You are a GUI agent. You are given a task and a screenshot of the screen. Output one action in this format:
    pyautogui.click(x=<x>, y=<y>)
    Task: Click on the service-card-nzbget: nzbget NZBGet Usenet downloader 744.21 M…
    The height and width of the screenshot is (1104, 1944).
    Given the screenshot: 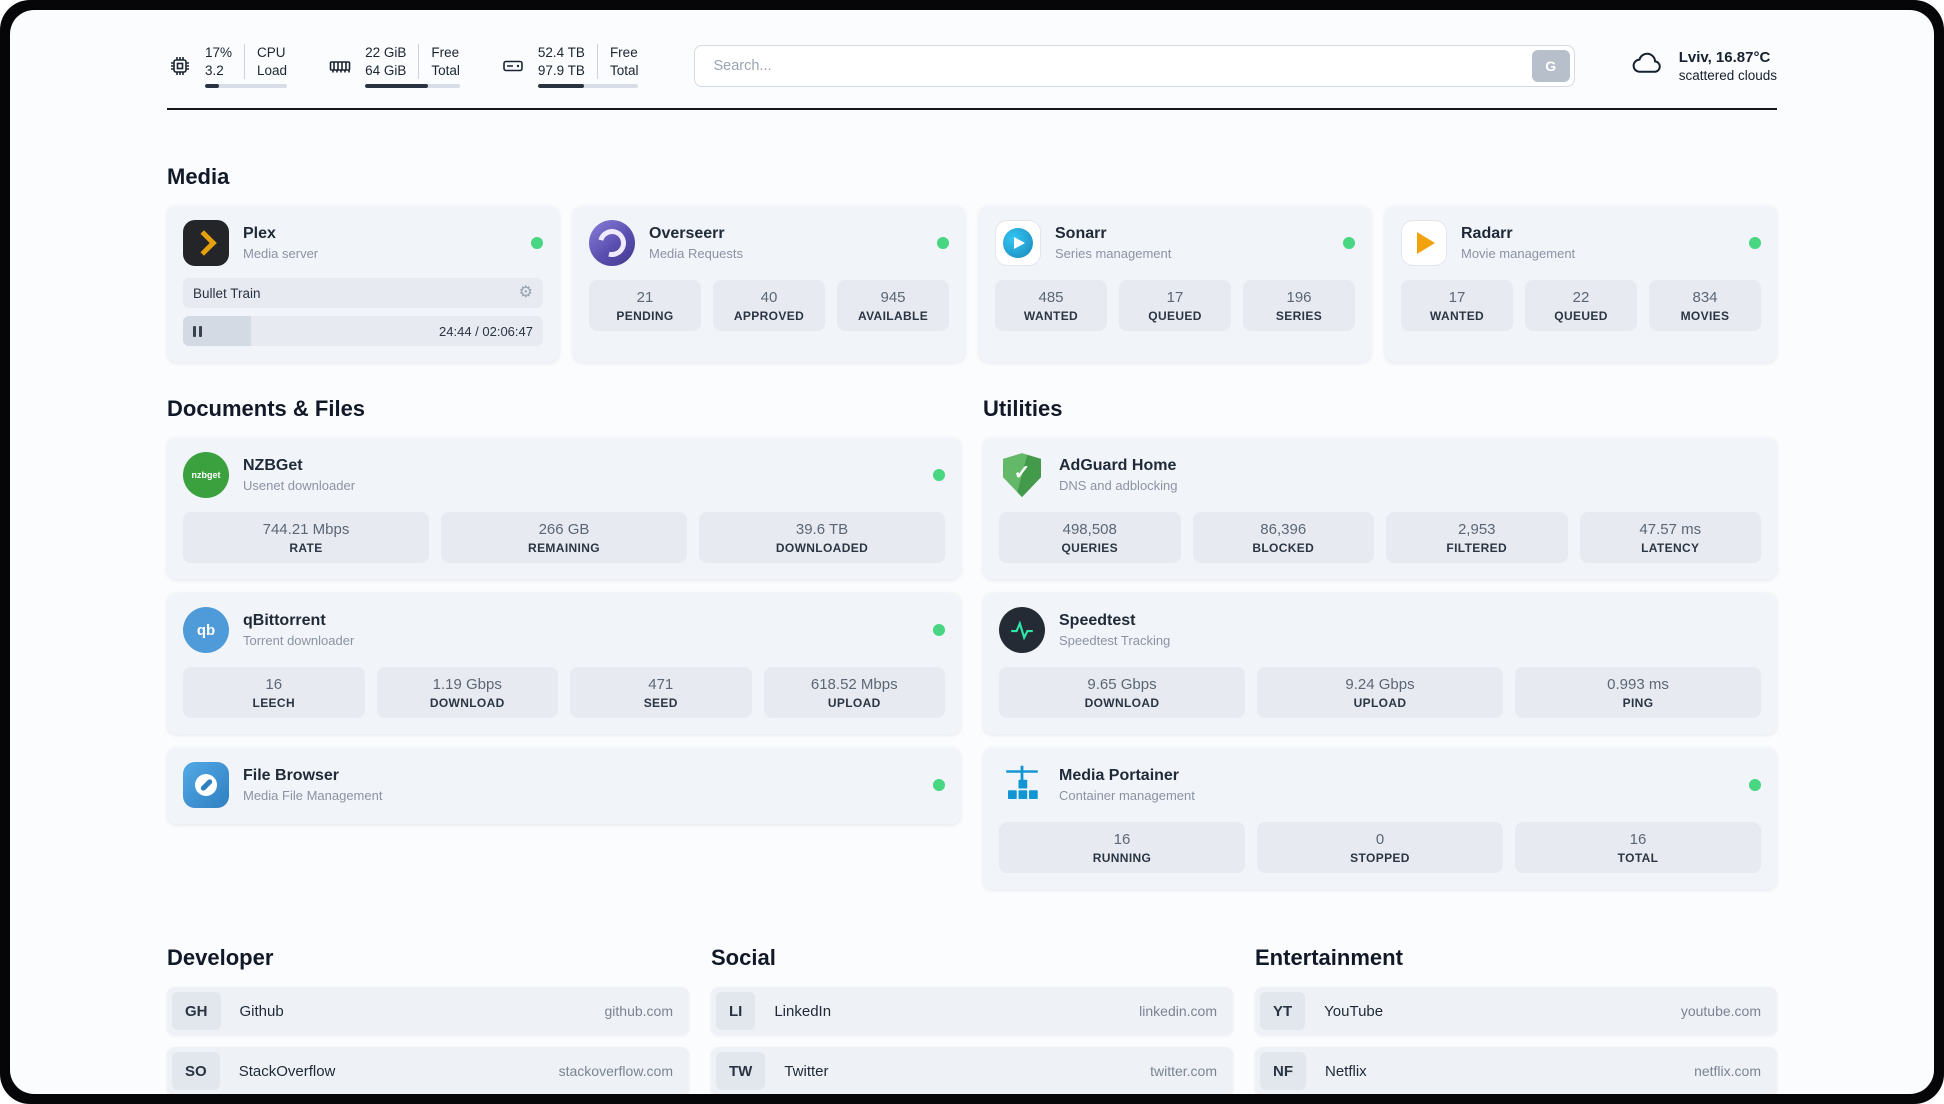 What is the action you would take?
    pyautogui.click(x=564, y=509)
    